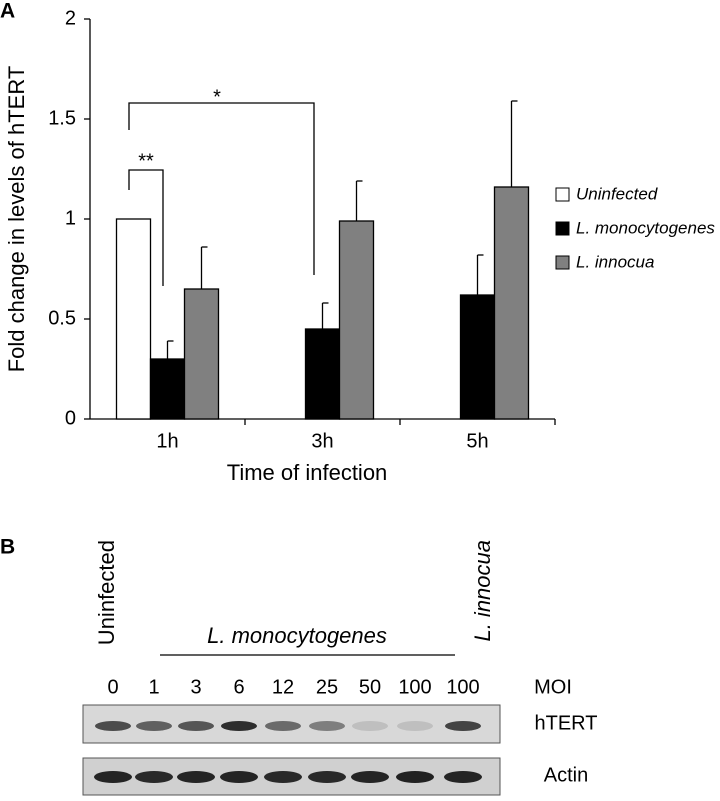  What do you see at coordinates (327, 687) in the screenshot?
I see `moi-value: 25` at bounding box center [327, 687].